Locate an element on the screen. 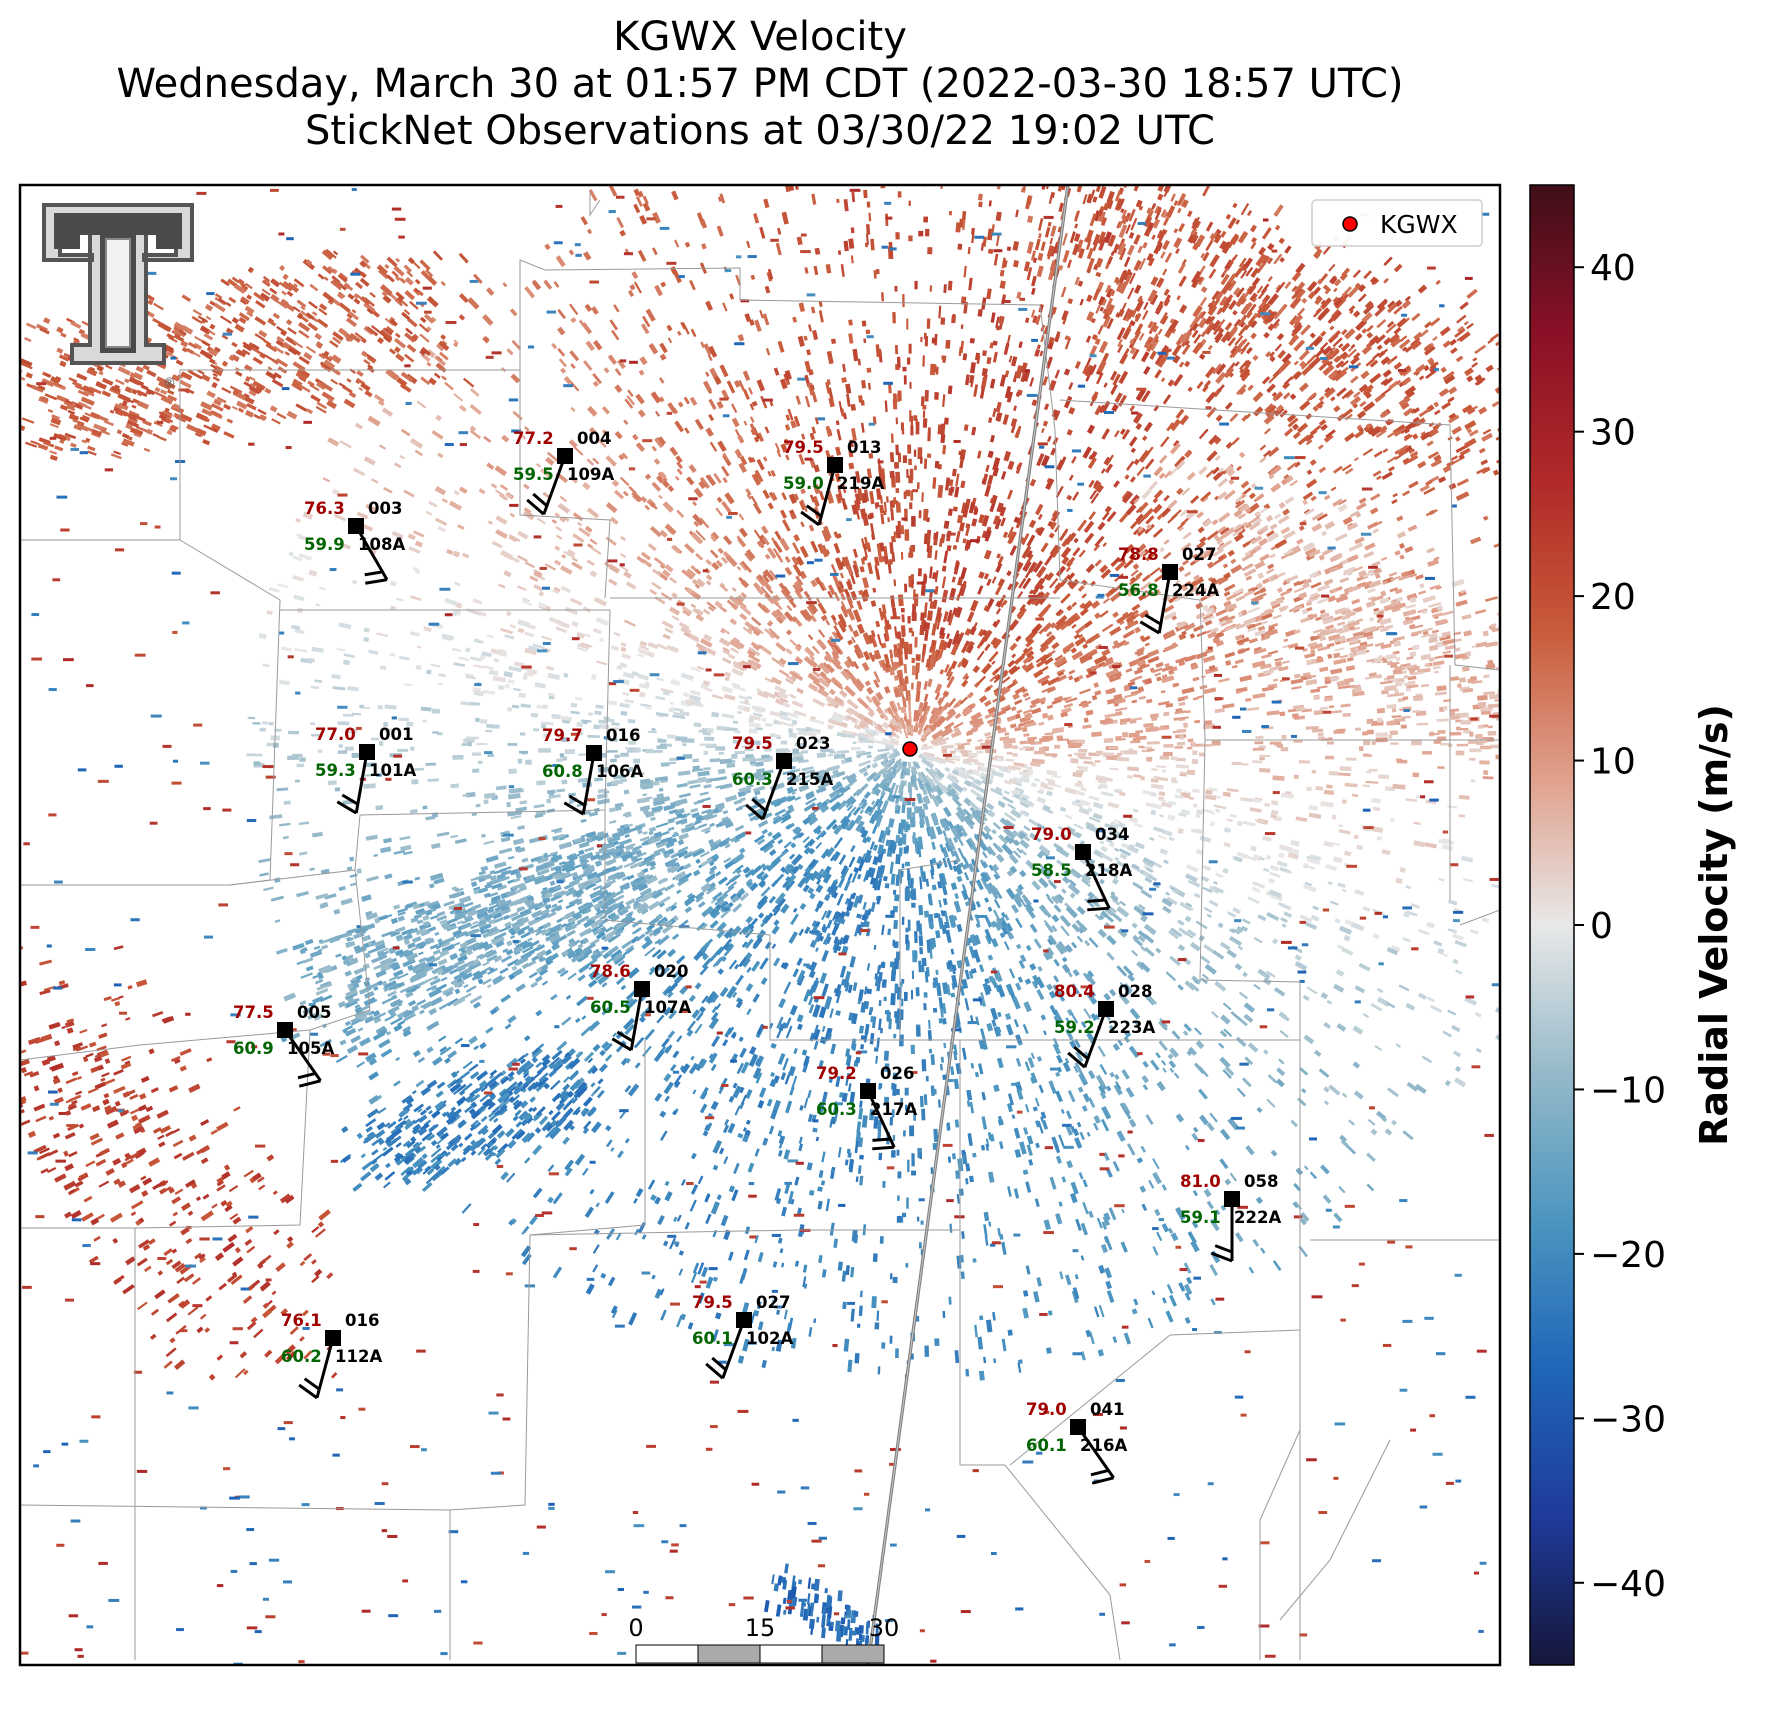 Image resolution: width=1773 pixels, height=1716 pixels. colorbar-tick-label: 20 is located at coordinates (1613, 597).